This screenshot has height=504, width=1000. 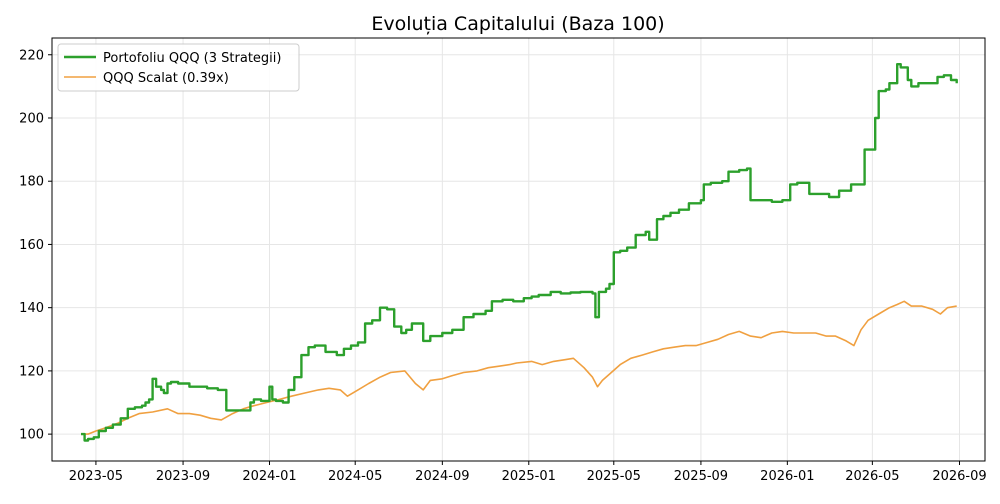 What do you see at coordinates (701, 476) in the screenshot?
I see `x-tick-label: 2025-09` at bounding box center [701, 476].